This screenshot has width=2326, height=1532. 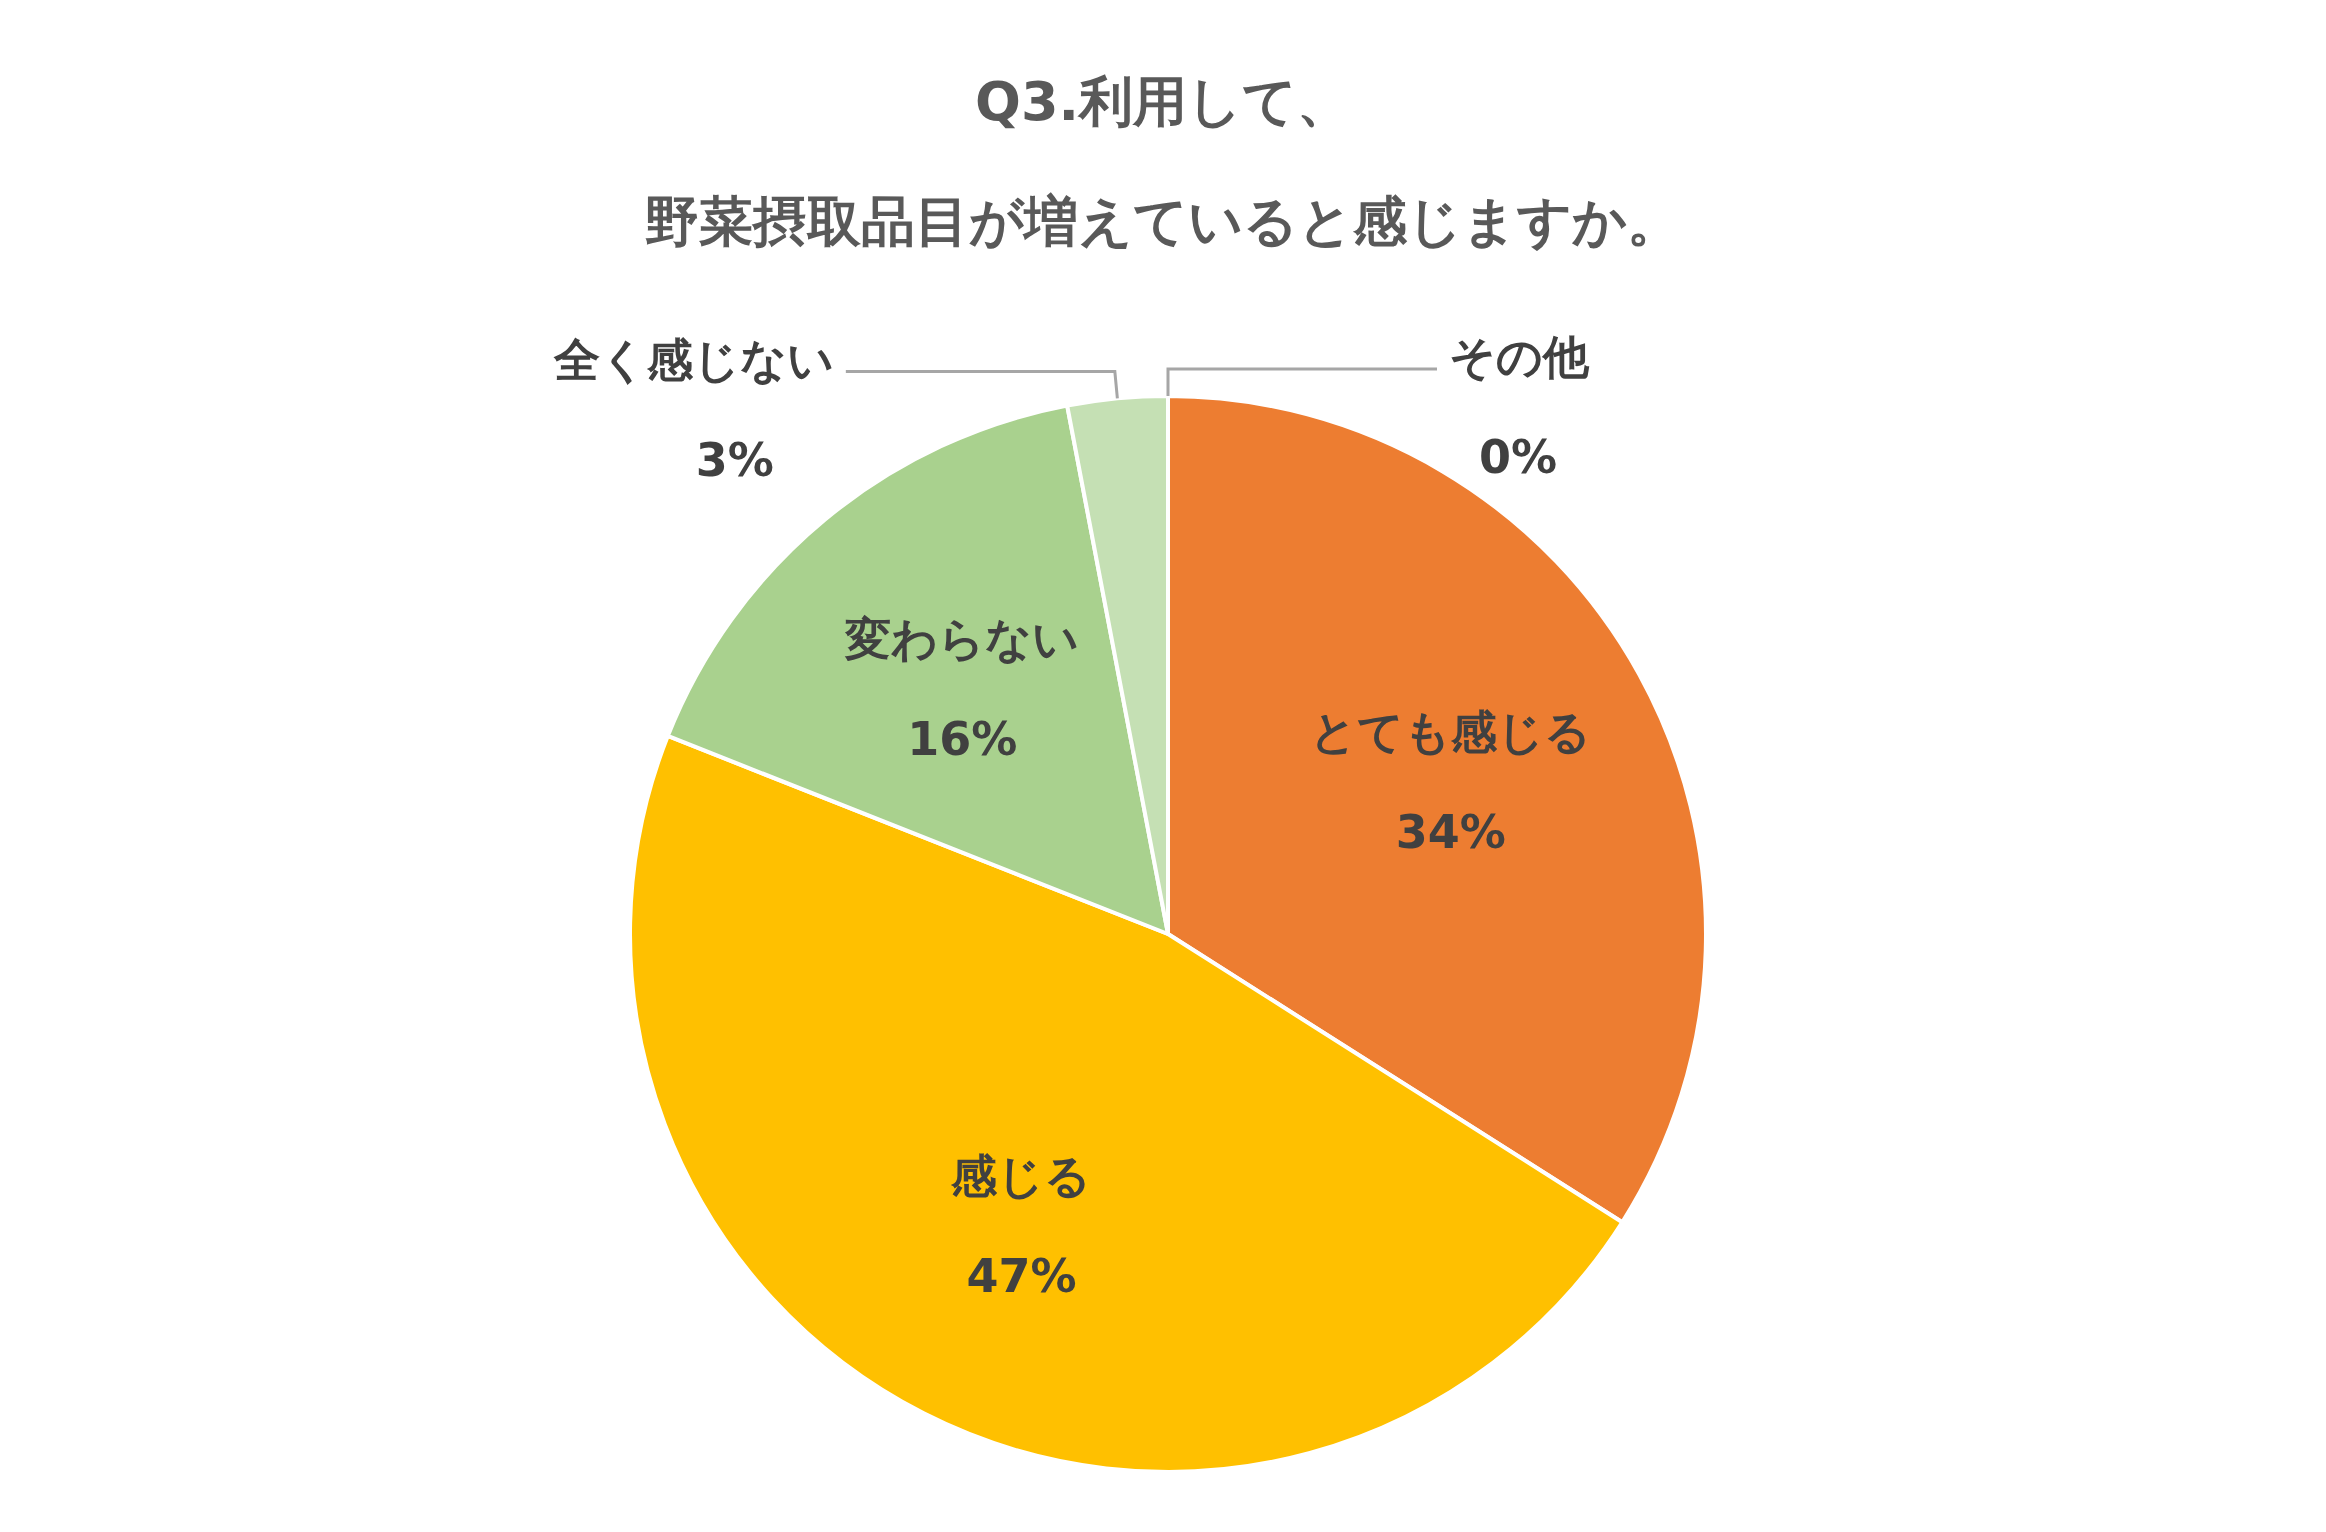 I want to click on slice-label: 変わらない, so click(x=962, y=639).